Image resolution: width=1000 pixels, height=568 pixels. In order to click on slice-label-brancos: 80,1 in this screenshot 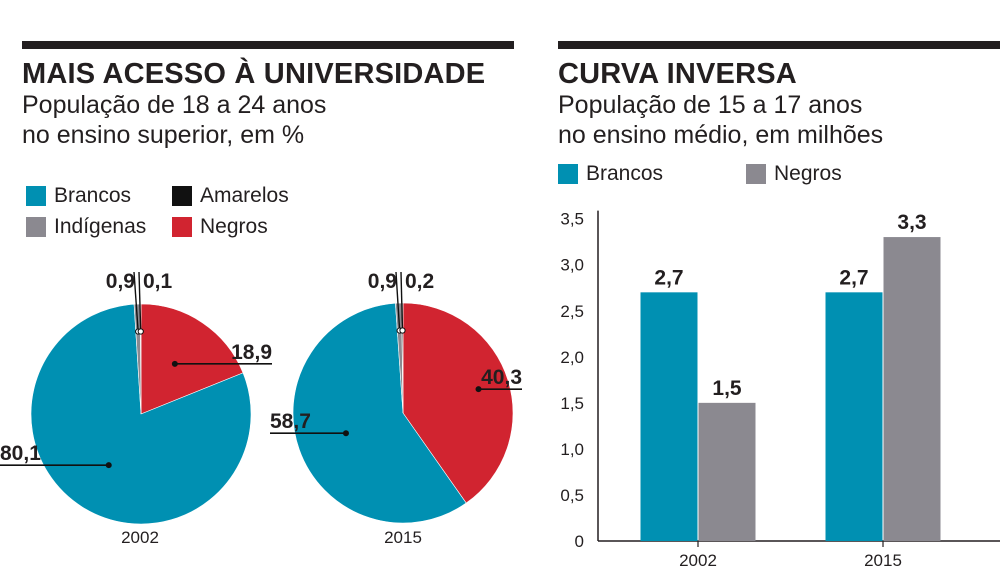, I will do `click(20, 453)`.